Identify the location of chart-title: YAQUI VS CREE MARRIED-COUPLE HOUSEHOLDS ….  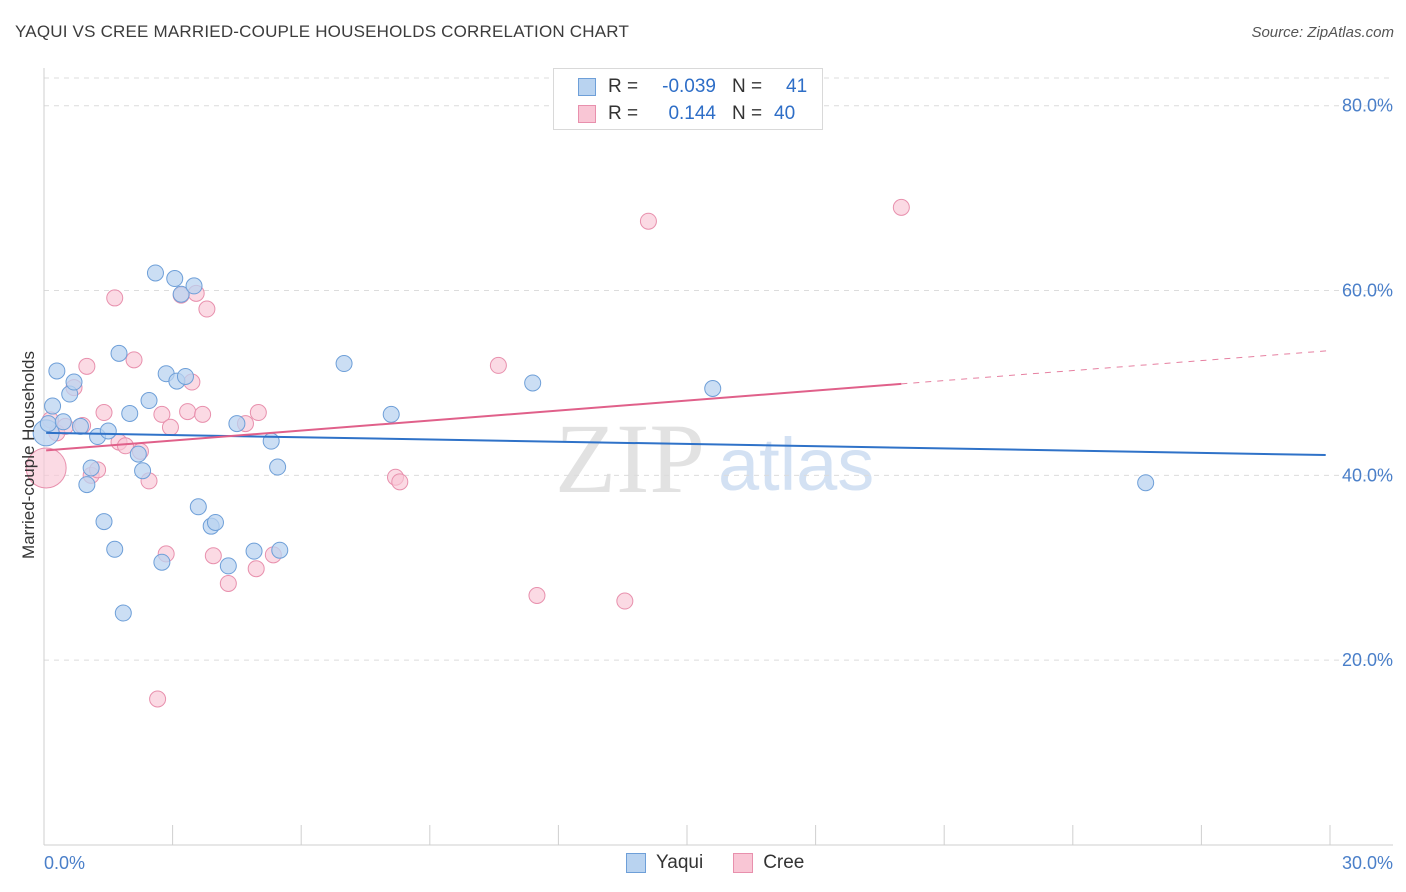
(322, 31).